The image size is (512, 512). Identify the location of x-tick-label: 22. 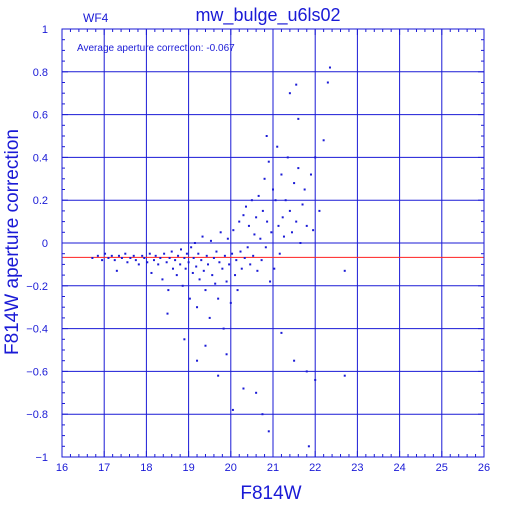
(315, 468).